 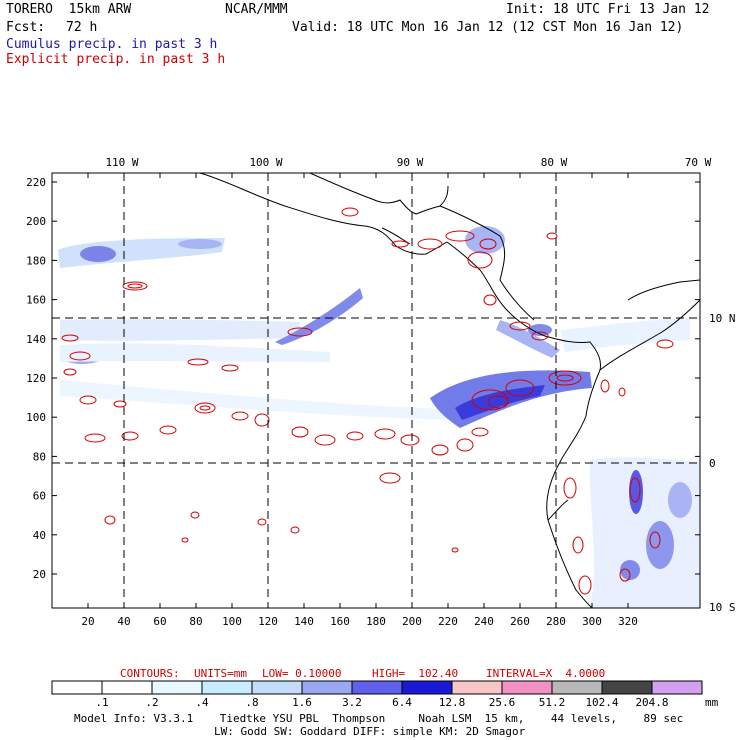 What do you see at coordinates (36, 300) in the screenshot?
I see `y-tick-label: 160` at bounding box center [36, 300].